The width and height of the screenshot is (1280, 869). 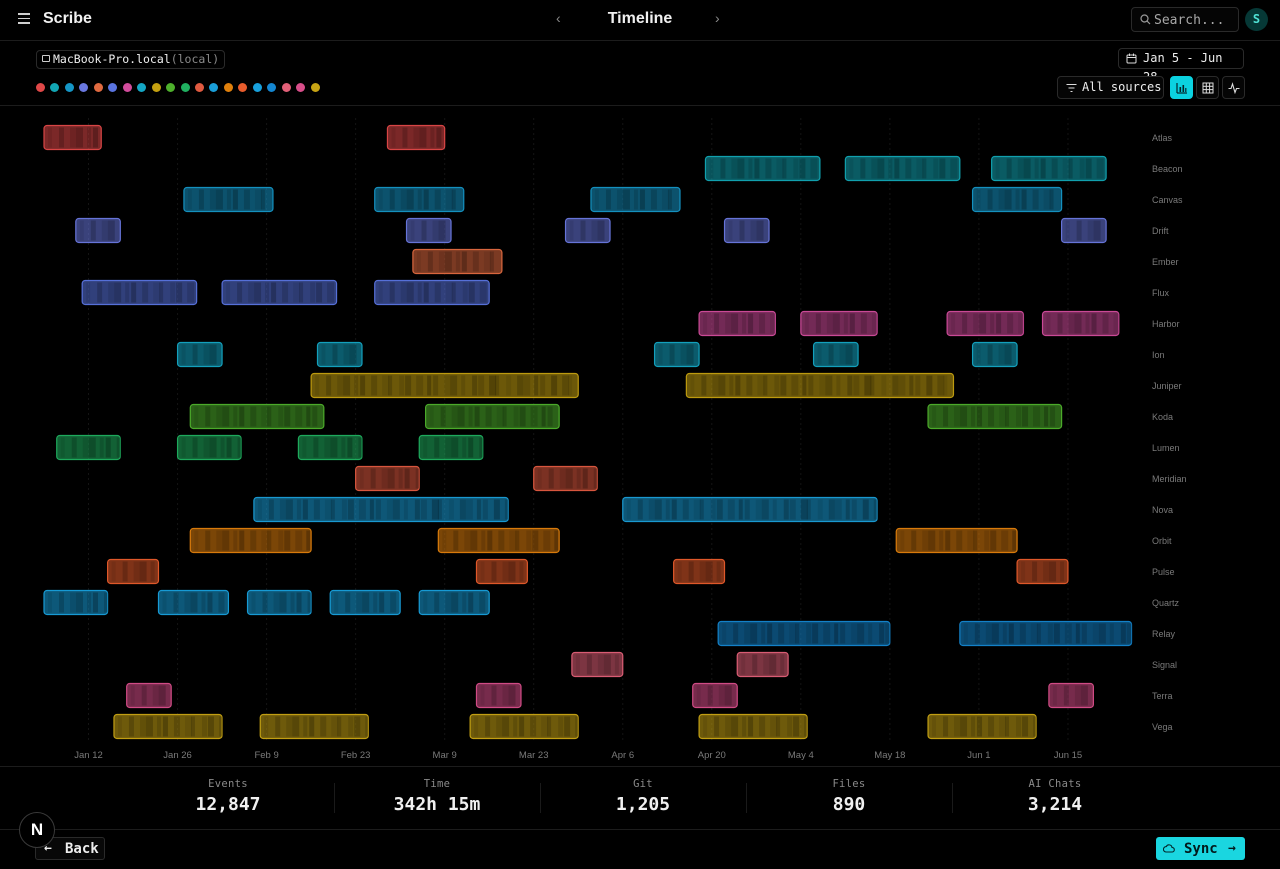 I want to click on date-range-button: Jan 5 - Jun 28, so click(x=1181, y=66).